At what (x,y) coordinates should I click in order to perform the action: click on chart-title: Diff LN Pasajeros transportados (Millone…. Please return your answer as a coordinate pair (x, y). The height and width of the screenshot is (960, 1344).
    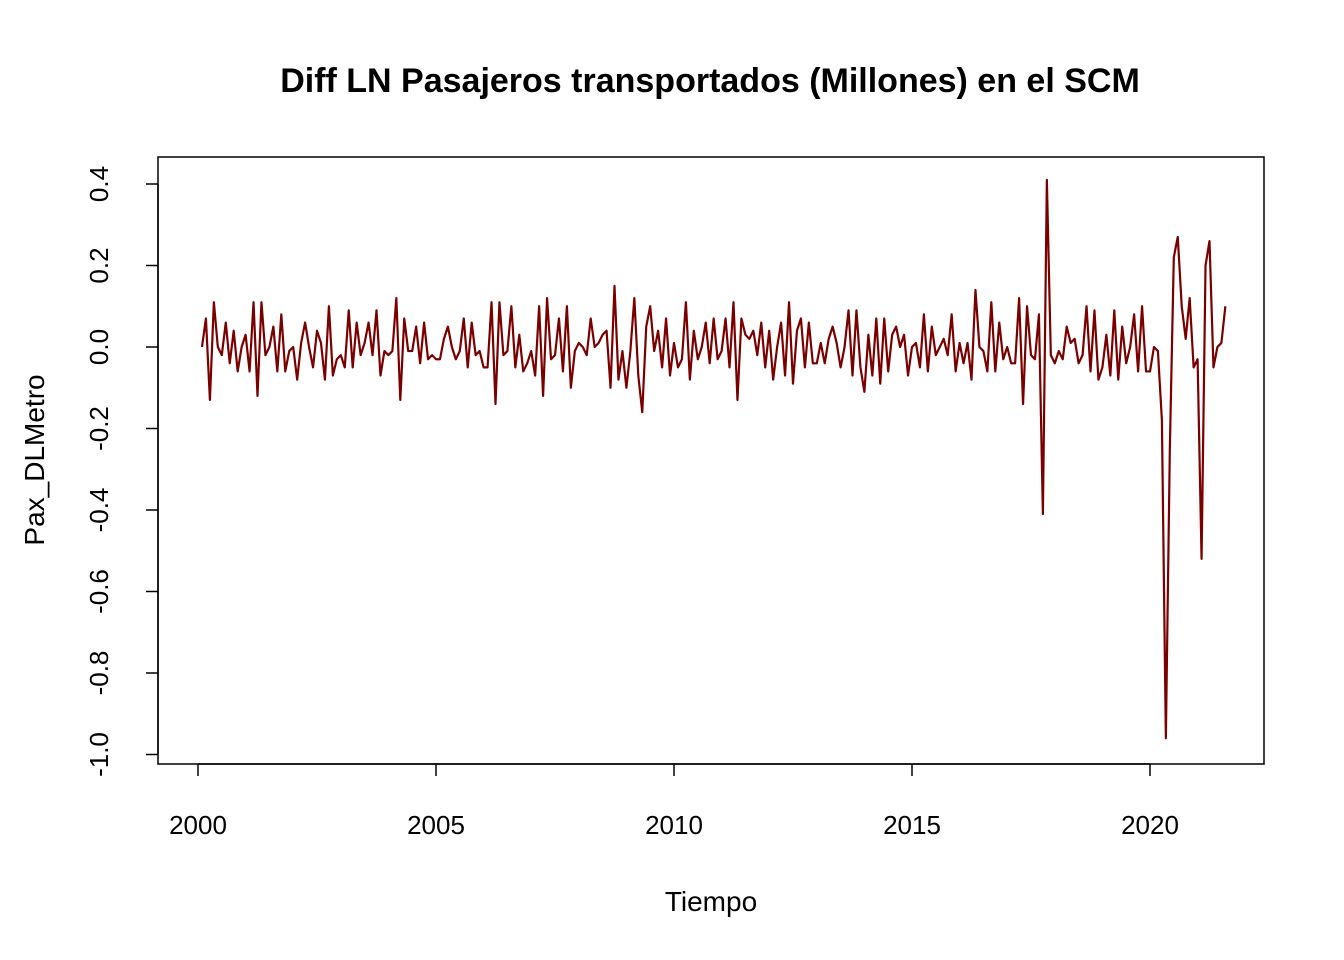
    Looking at the image, I should click on (710, 81).